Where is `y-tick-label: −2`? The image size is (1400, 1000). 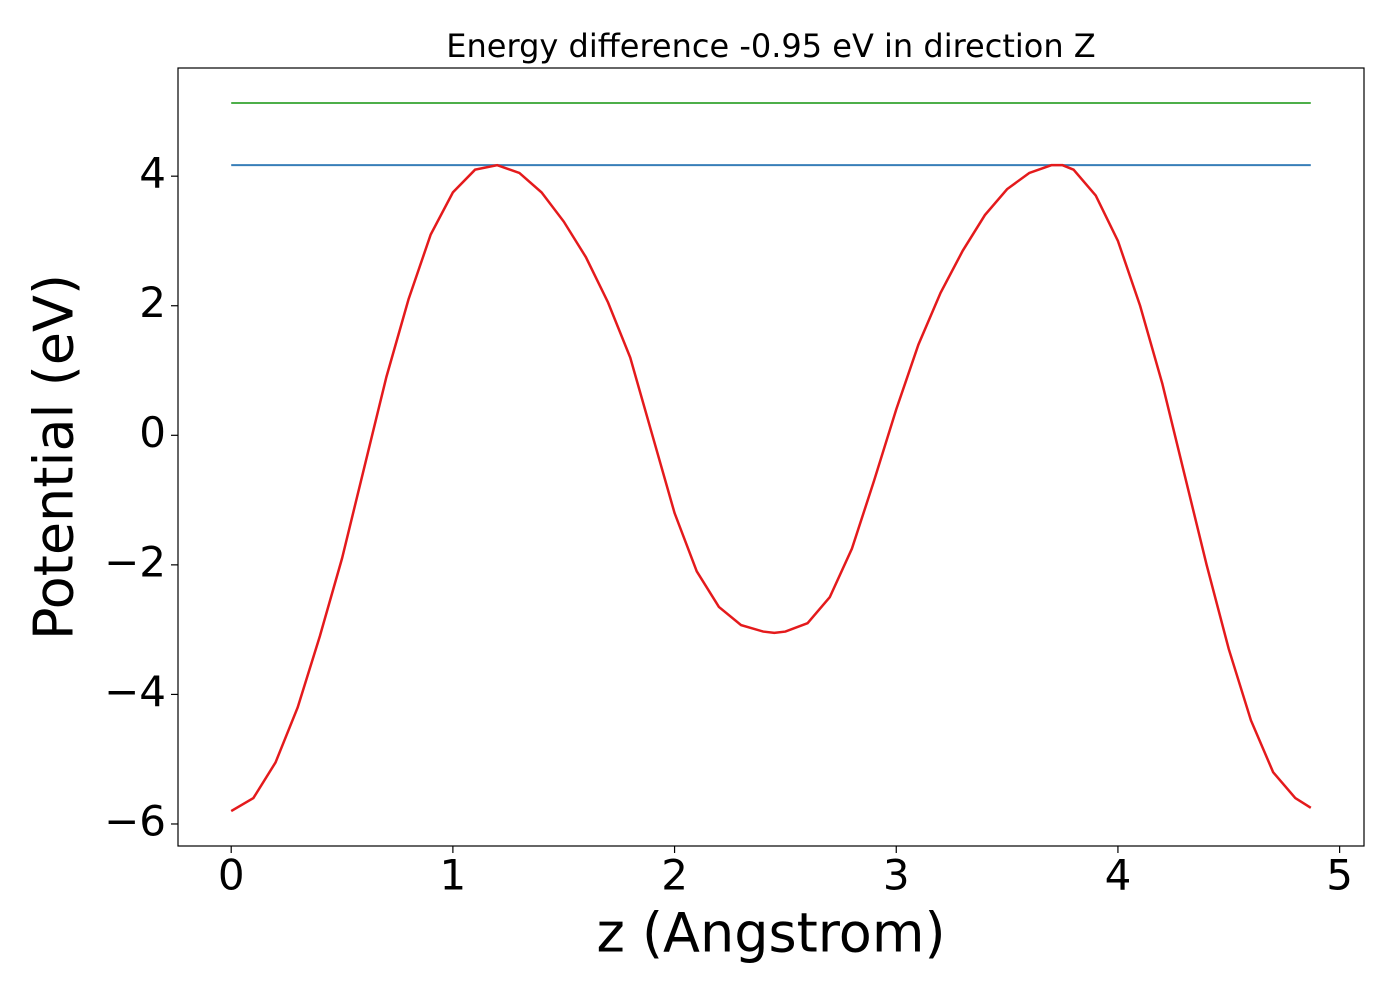
y-tick-label: −2 is located at coordinates (135, 561).